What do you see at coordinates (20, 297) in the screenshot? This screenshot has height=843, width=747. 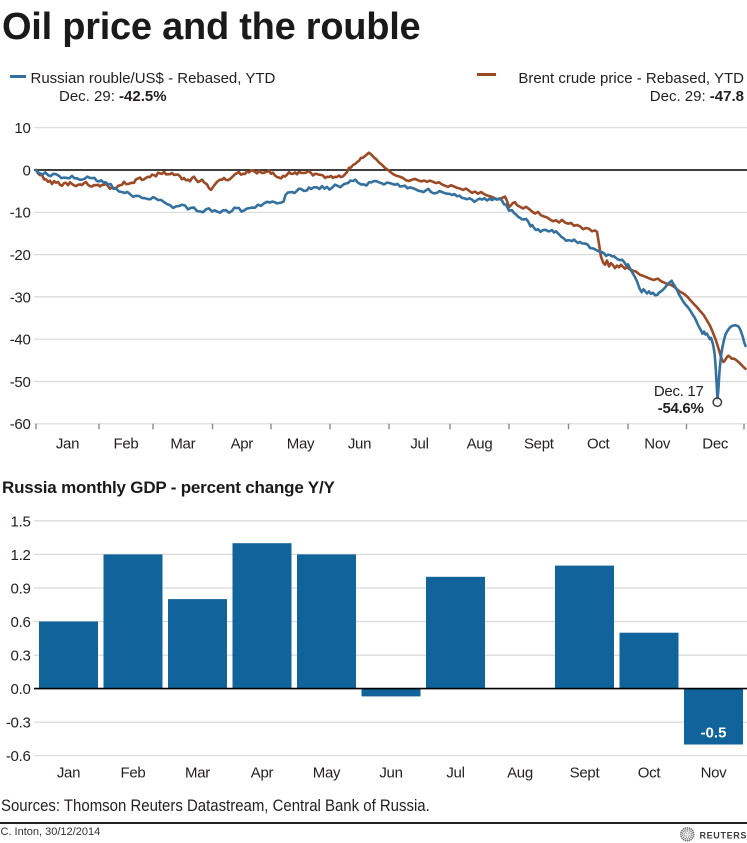 I see `svg-text: -30` at bounding box center [20, 297].